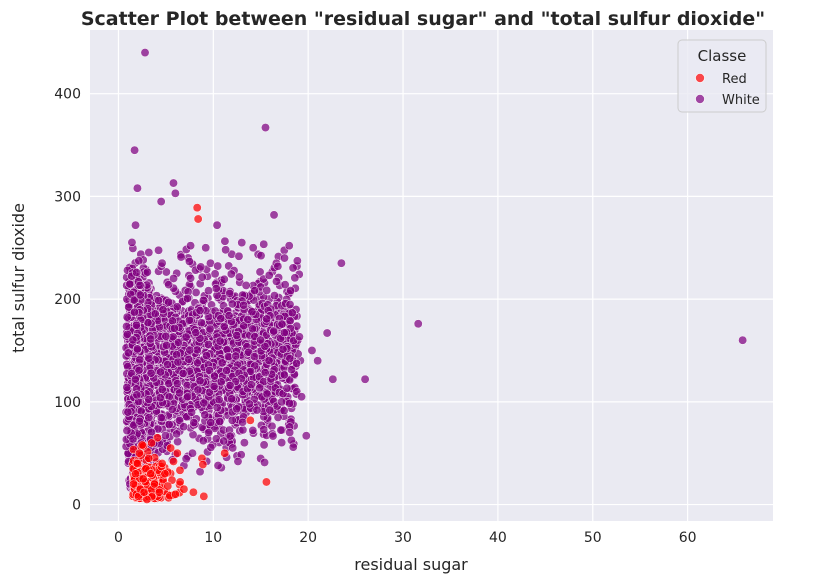 The width and height of the screenshot is (835, 584). I want to click on legend-marker-white, so click(700, 99).